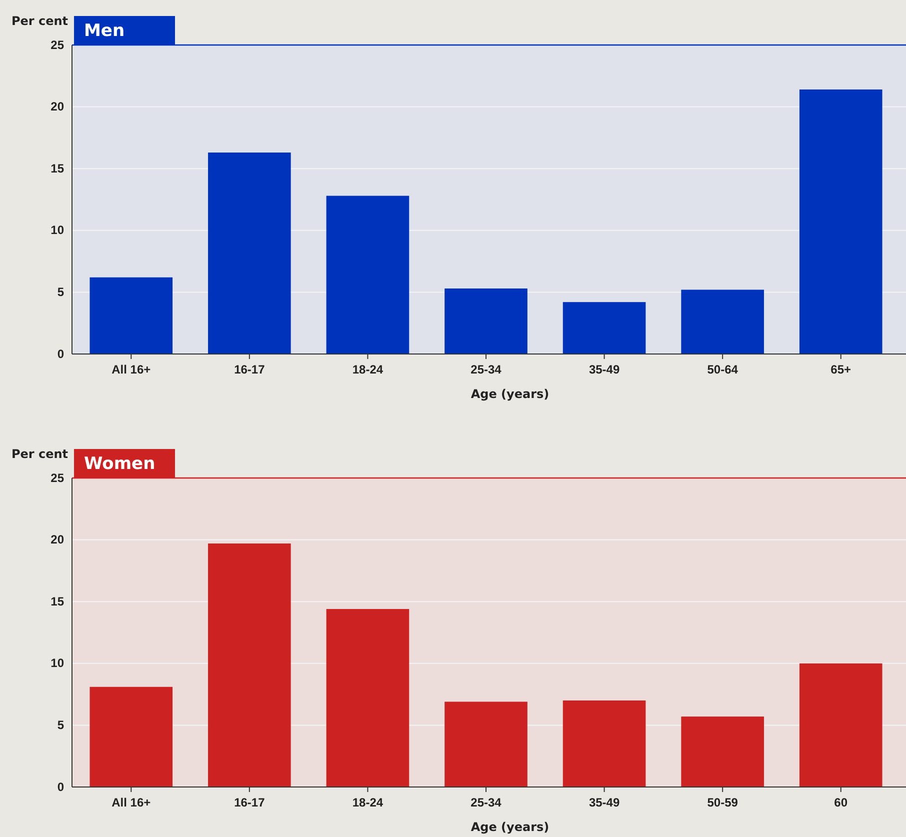  What do you see at coordinates (841, 803) in the screenshot?
I see `x-tick-label: 60` at bounding box center [841, 803].